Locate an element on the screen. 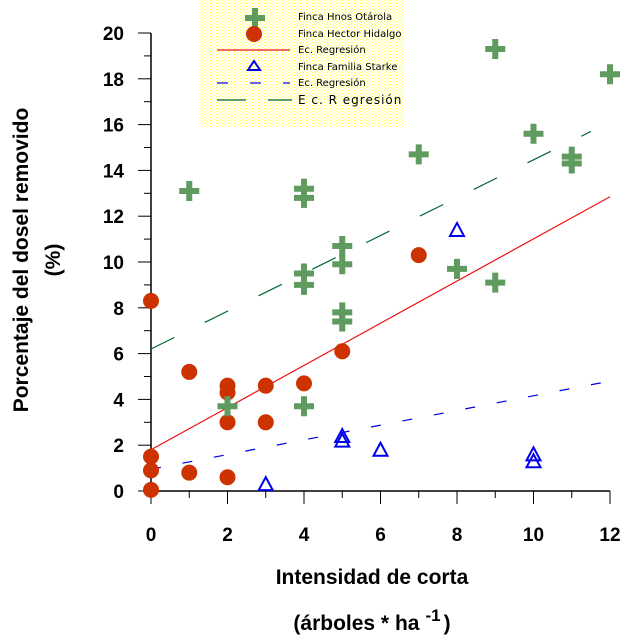 This screenshot has height=640, width=625. y-tick-label: 0 is located at coordinates (118, 492).